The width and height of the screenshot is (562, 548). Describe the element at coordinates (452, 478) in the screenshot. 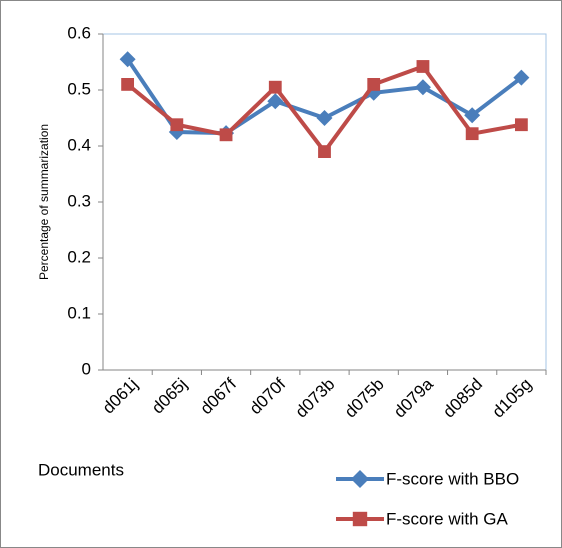

I see `legend-label: F-score with BBO` at that location.